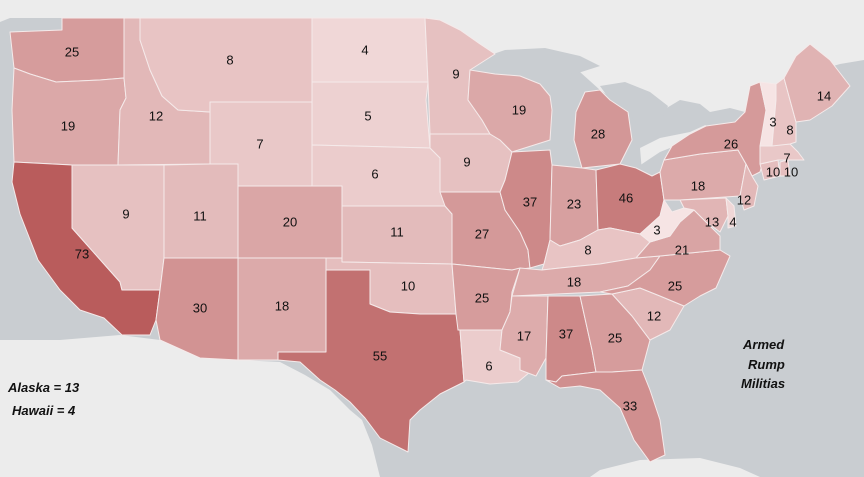 The image size is (864, 477). Describe the element at coordinates (471, 163) in the screenshot. I see `state-ia` at that location.